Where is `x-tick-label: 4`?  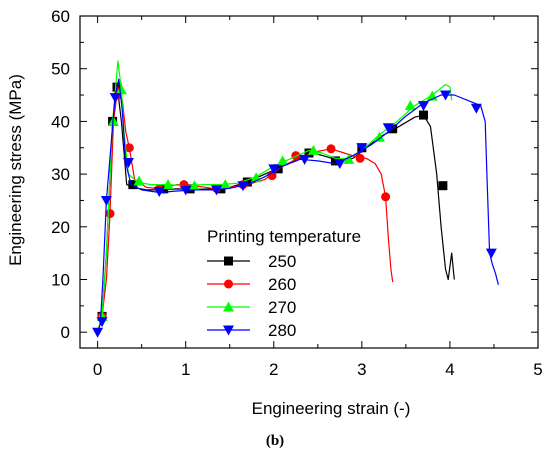
x-tick-label: 4 is located at coordinates (449, 369).